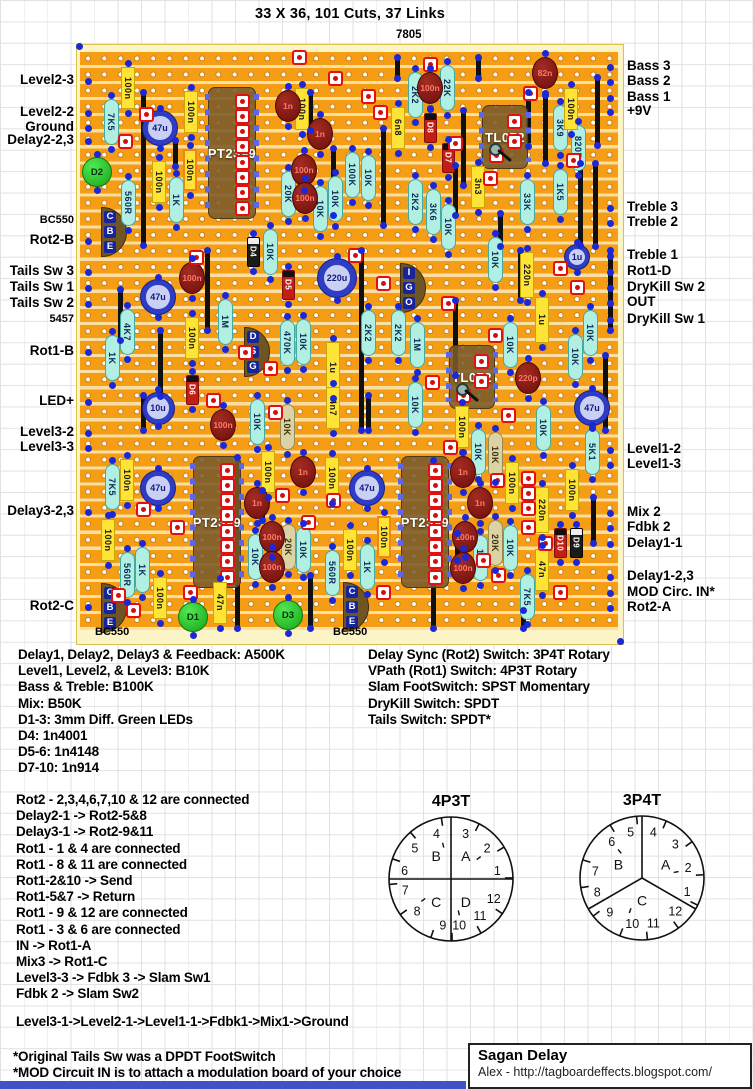 The width and height of the screenshot is (753, 1089). Describe the element at coordinates (654, 448) in the screenshot. I see `board-row-label-right: Level1-2` at that location.